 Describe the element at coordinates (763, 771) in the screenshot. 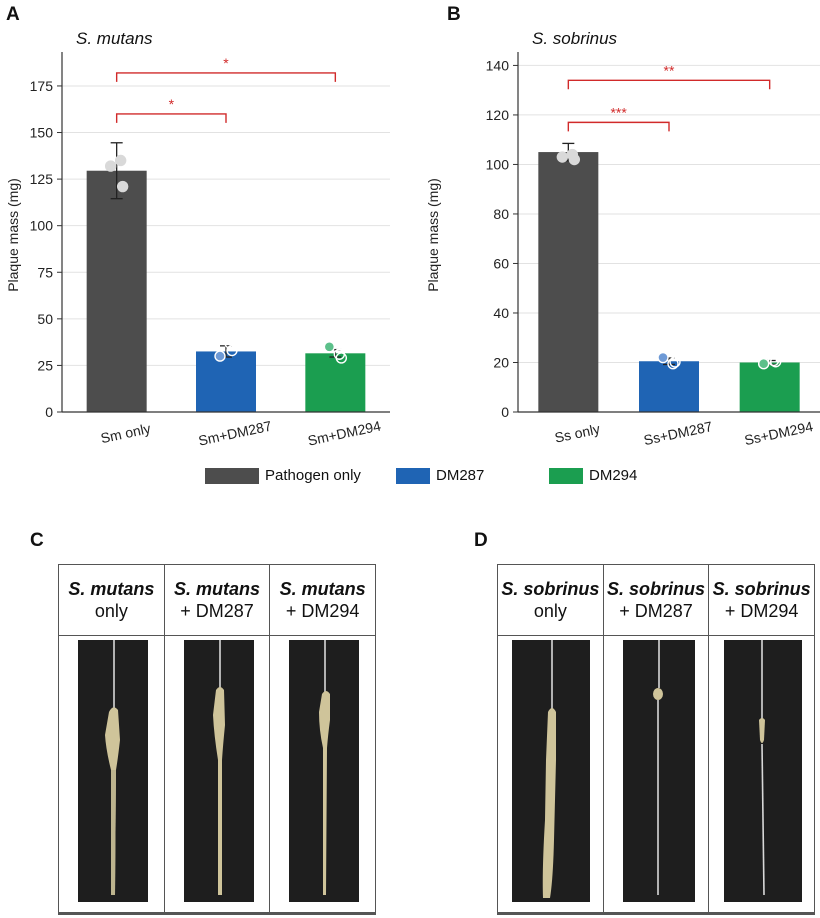

I see `plaque-photo-sobrinus-dm294` at that location.